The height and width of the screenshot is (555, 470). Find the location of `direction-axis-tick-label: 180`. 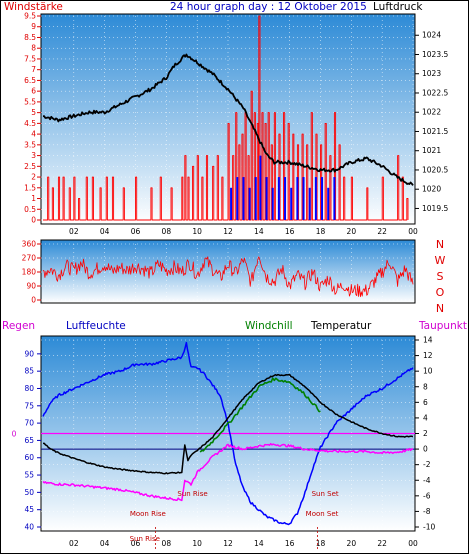

direction-axis-tick-label: 180 is located at coordinates (29, 272).